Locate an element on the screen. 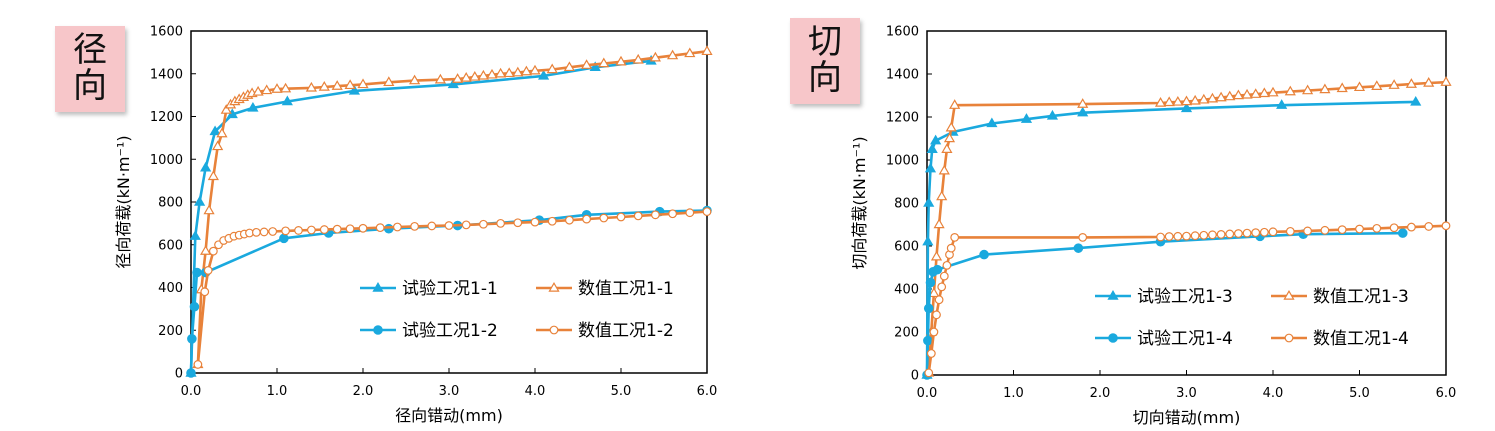 This screenshot has width=1495, height=431. y-tick-label: 400 is located at coordinates (170, 288).